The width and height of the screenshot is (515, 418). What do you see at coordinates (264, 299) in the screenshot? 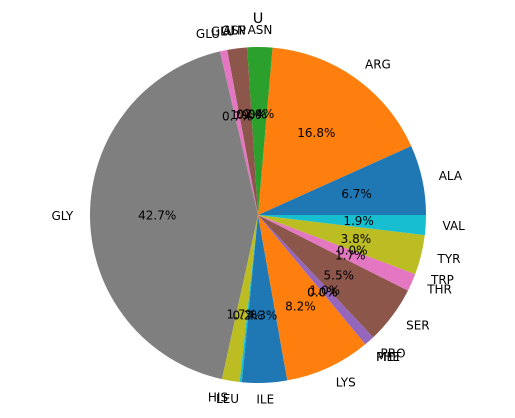
I see `pie-slice-ile` at bounding box center [264, 299].